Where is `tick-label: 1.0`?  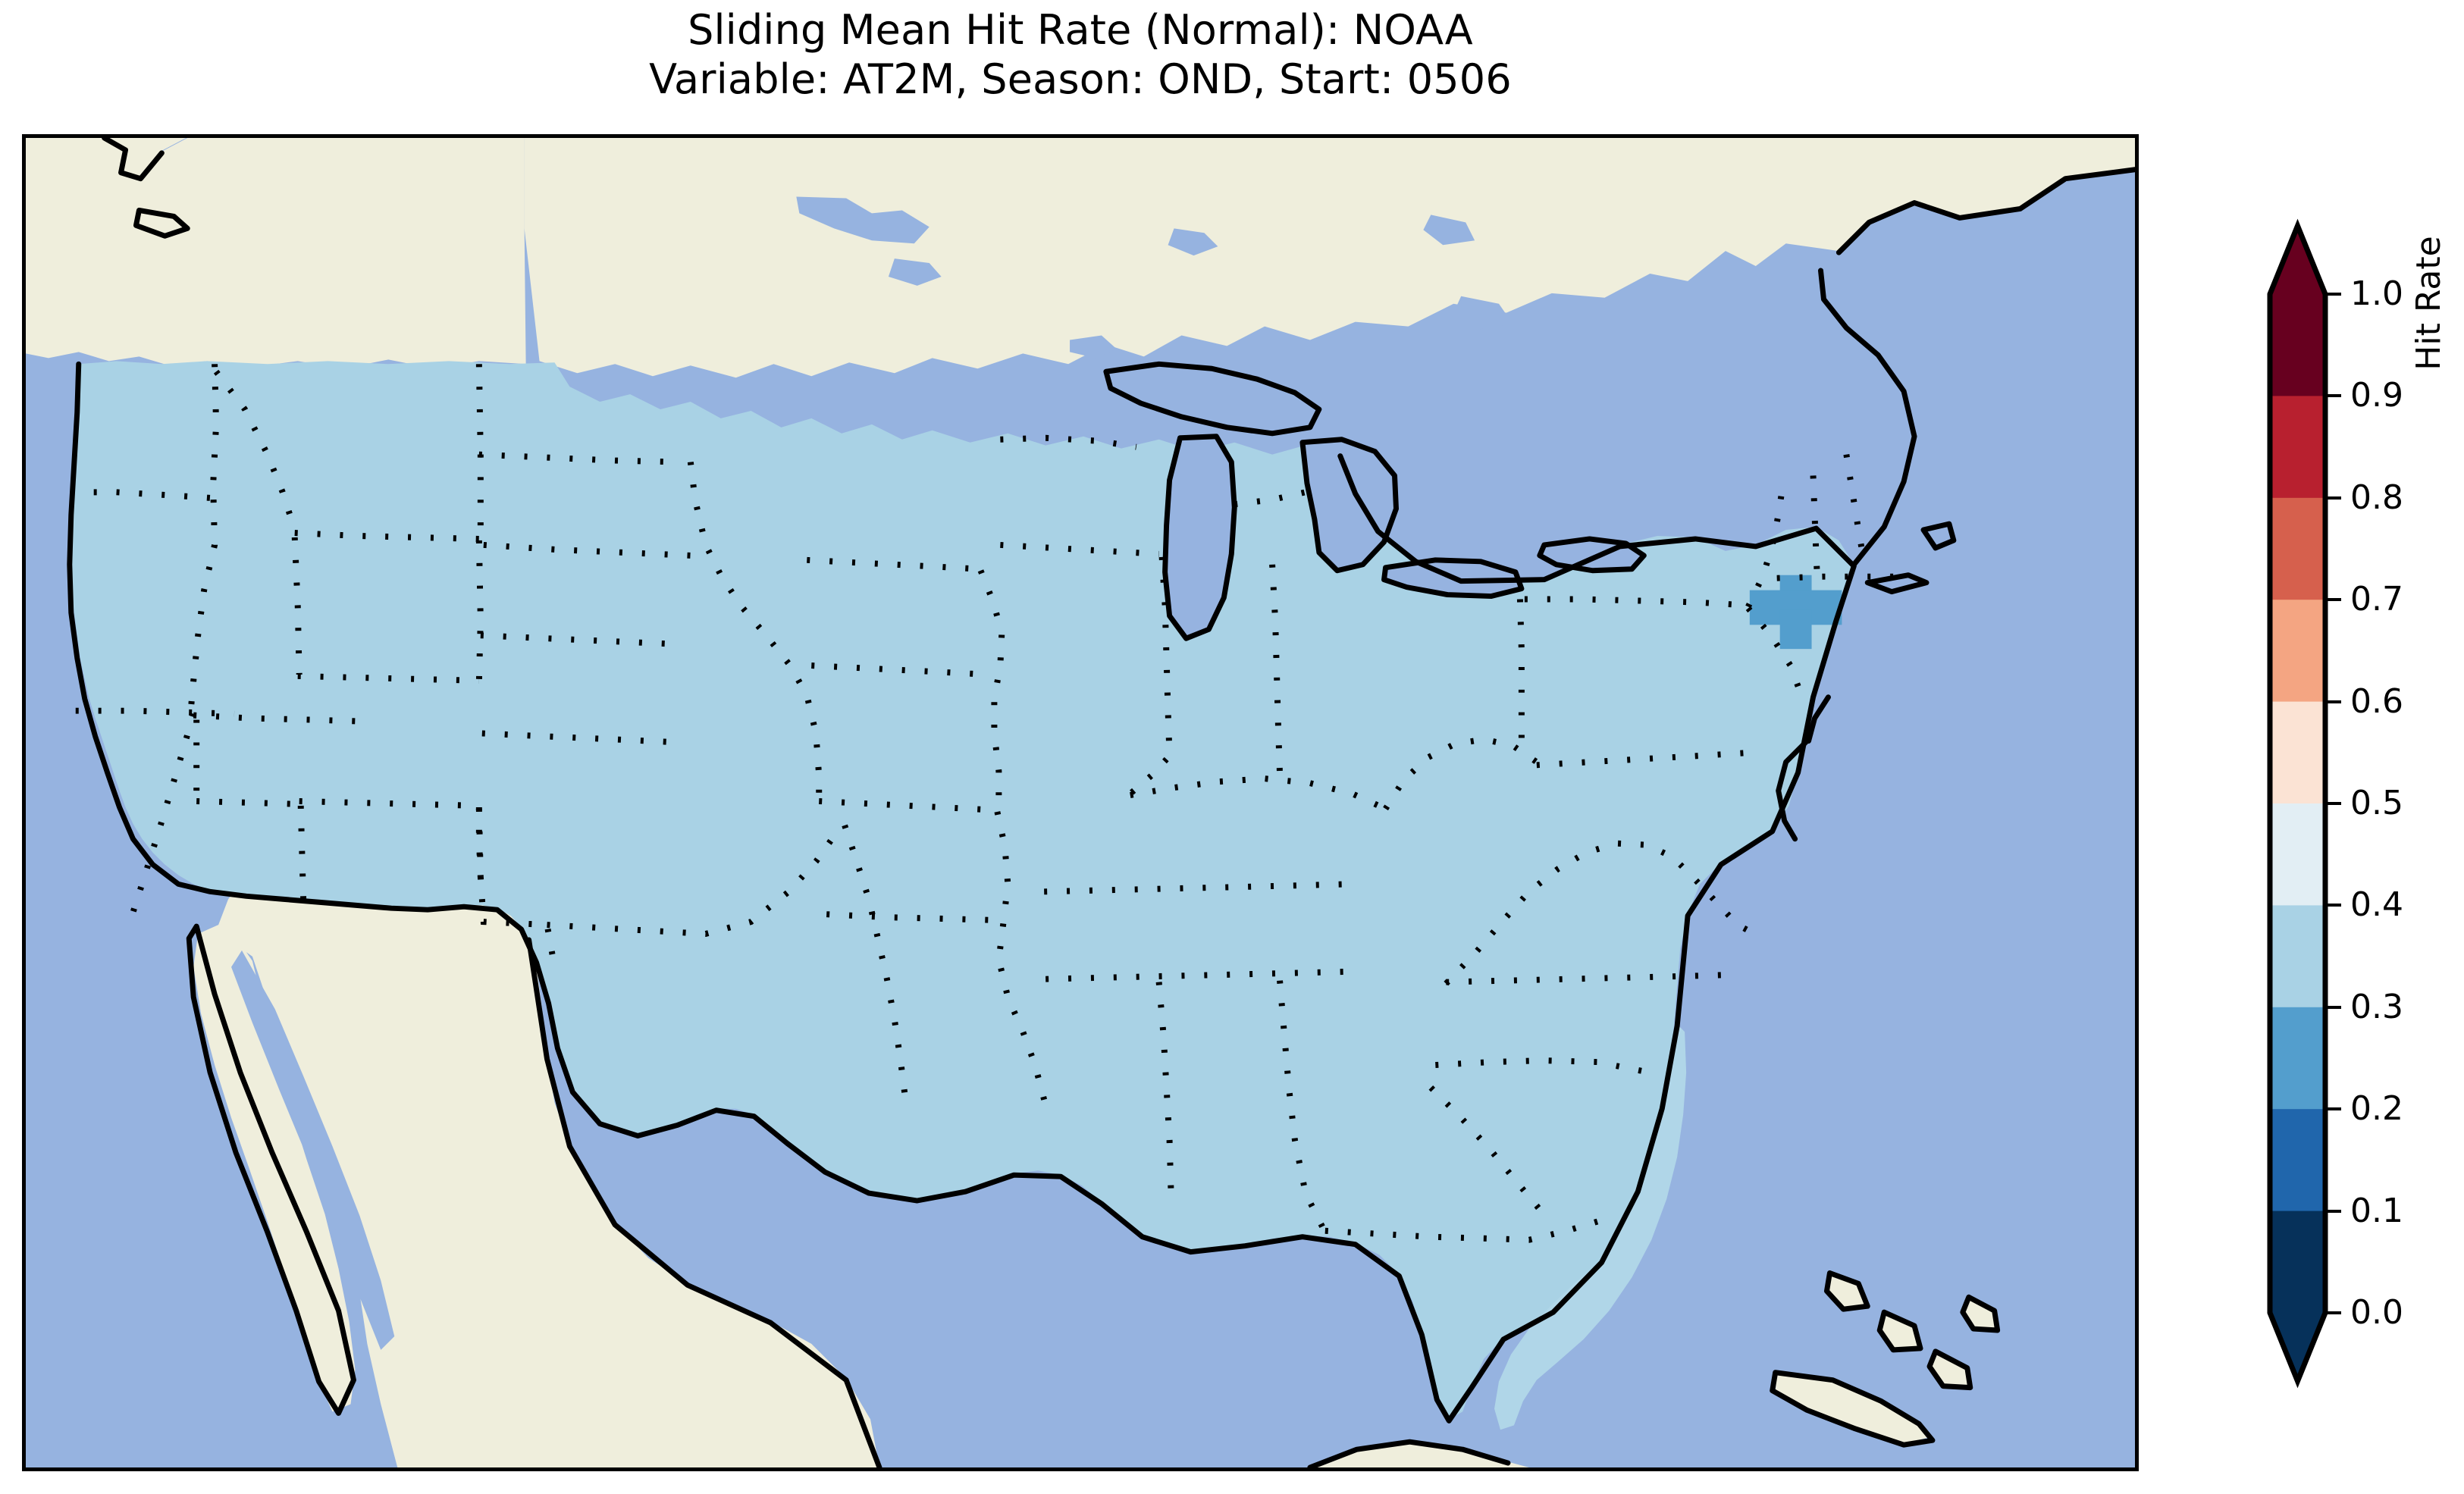 tick-label: 1.0 is located at coordinates (2377, 293).